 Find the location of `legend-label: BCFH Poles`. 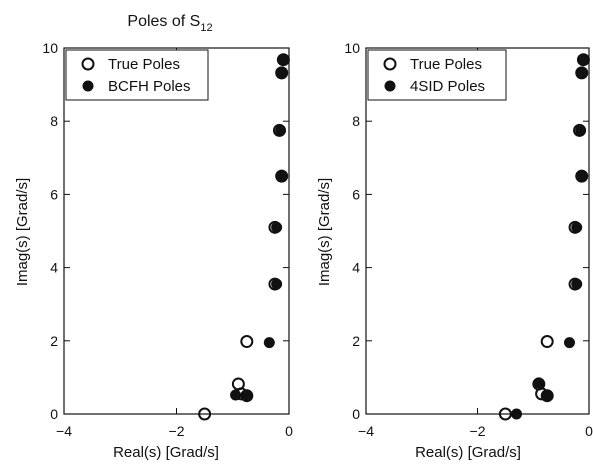

legend-label: BCFH Poles is located at coordinates (149, 86).